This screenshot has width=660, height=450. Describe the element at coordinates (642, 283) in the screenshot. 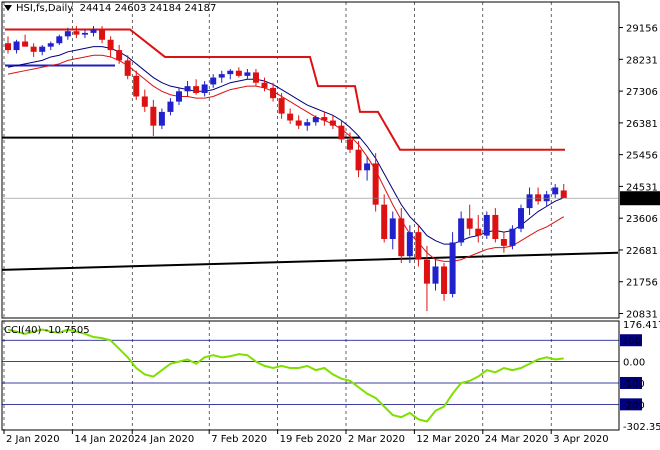

I see `price-tick-label: 21756` at that location.